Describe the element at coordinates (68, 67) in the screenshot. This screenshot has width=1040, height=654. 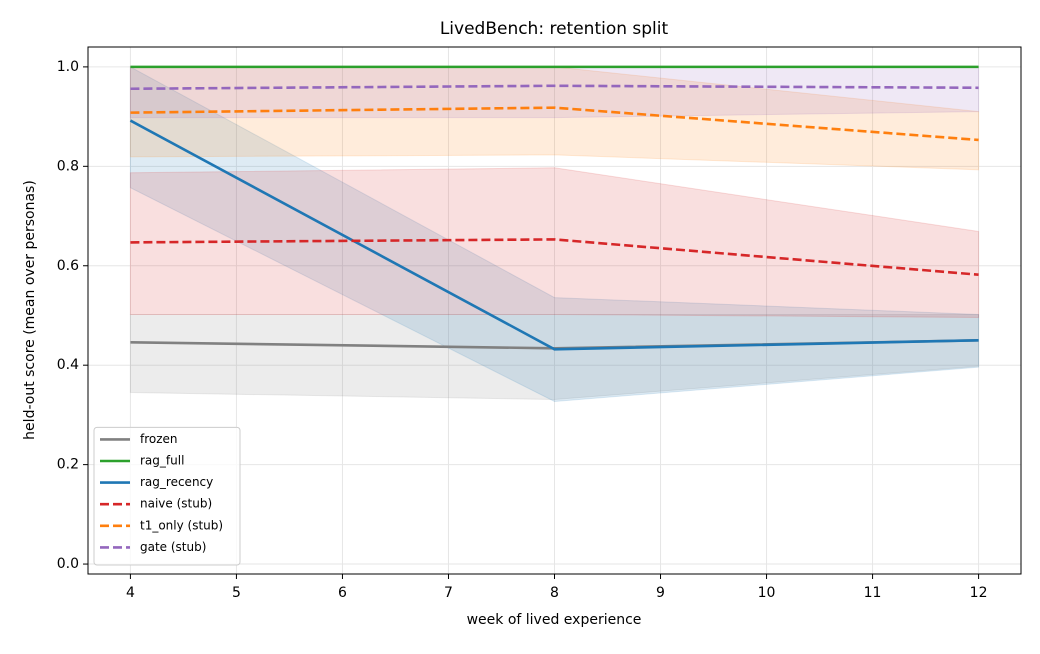
I see `y-tick-label: 1.0` at that location.